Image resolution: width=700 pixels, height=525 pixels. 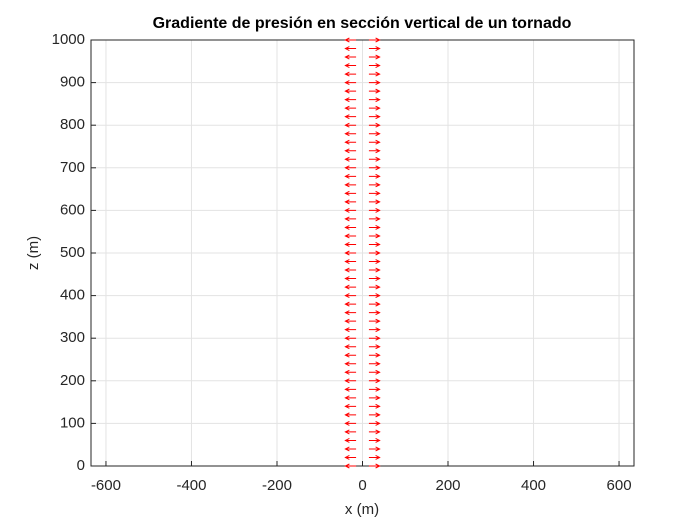 I want to click on y-tick-label: 700, so click(x=72, y=167).